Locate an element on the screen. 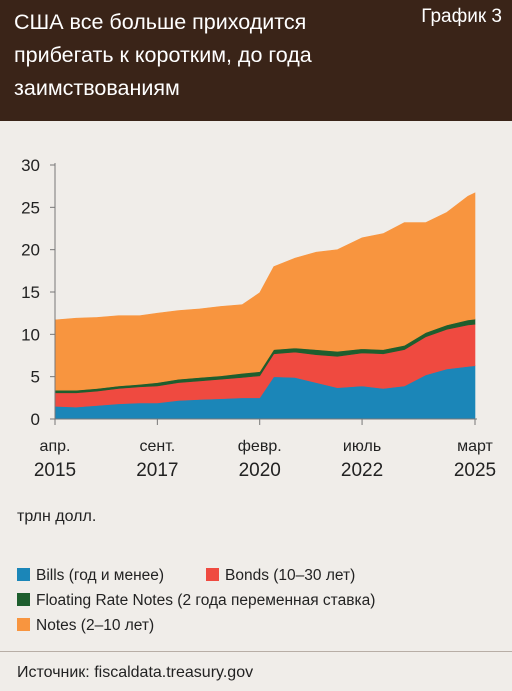  x-tick-year: 2025 is located at coordinates (475, 470).